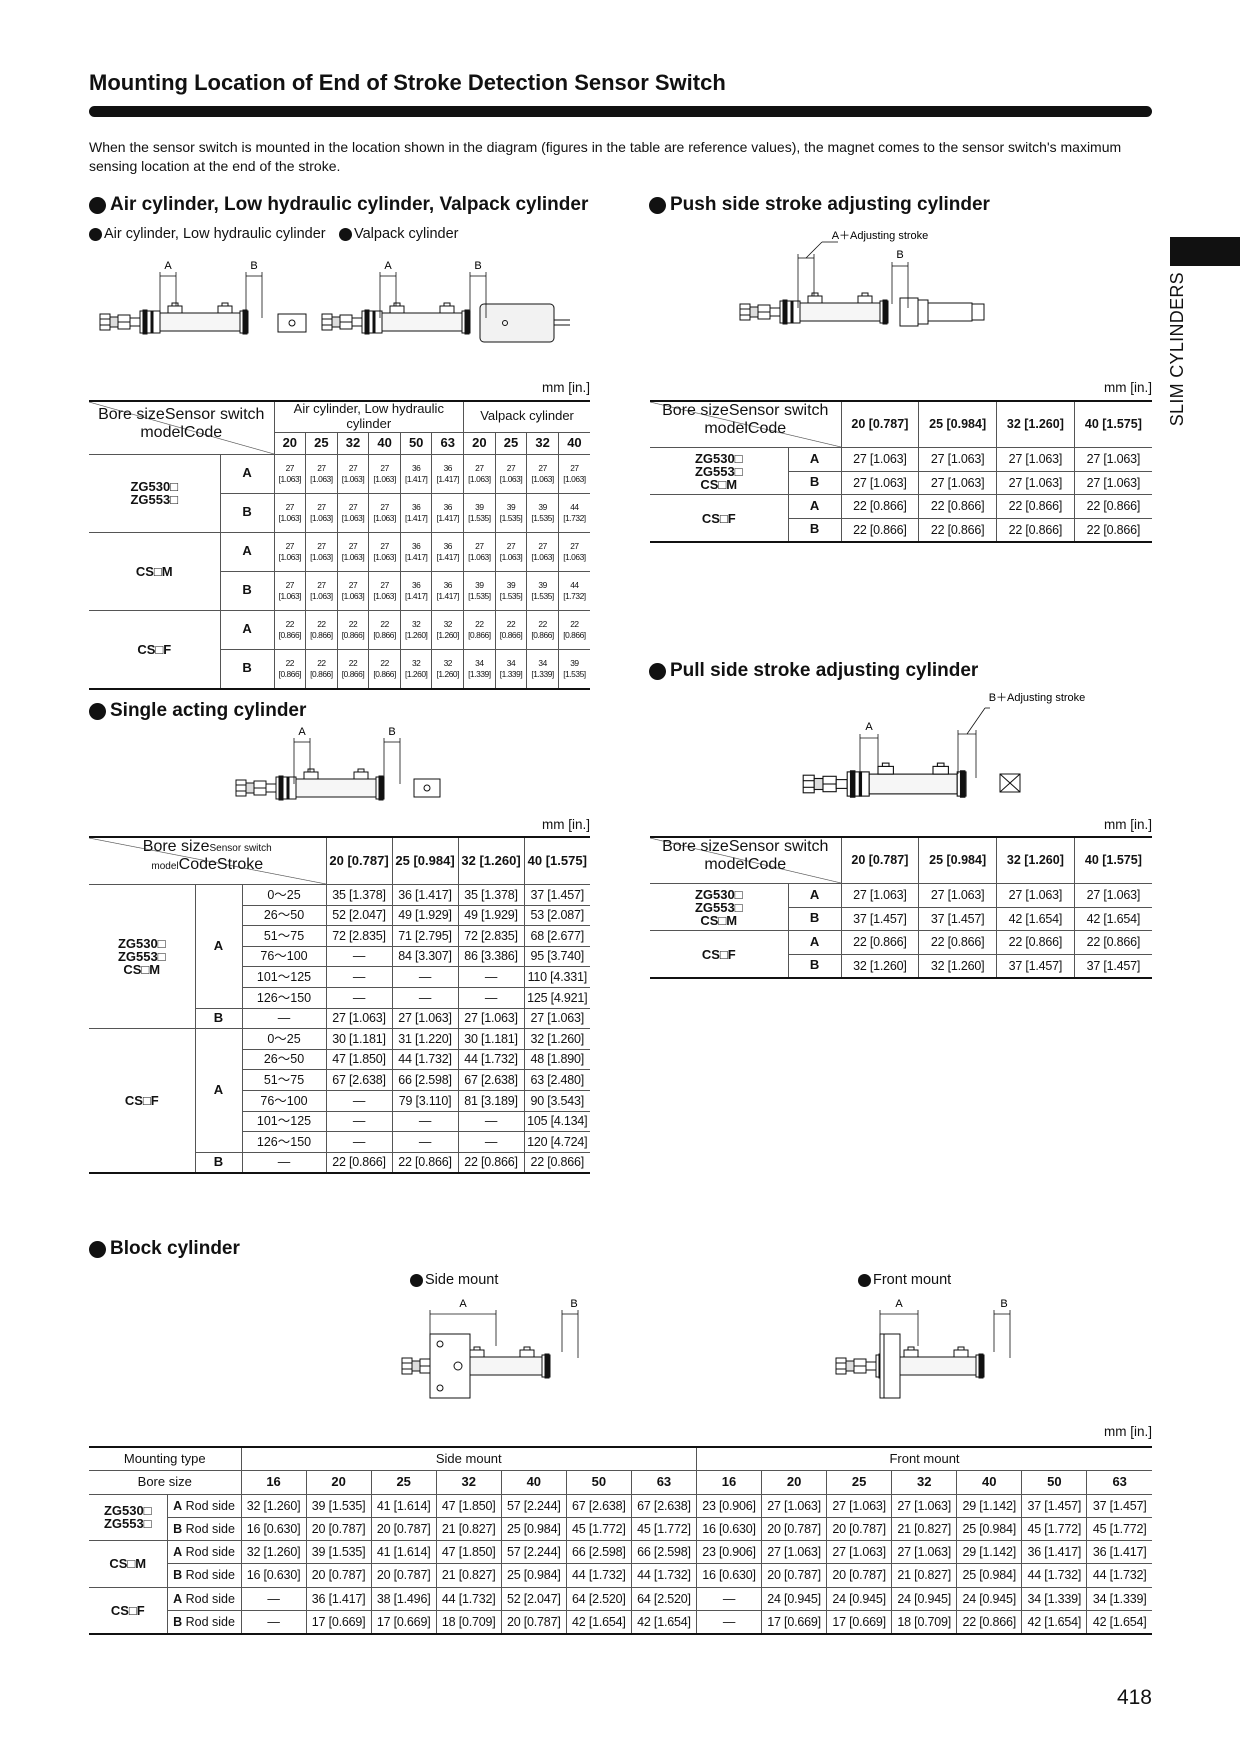 Image resolution: width=1240 pixels, height=1754 pixels. I want to click on section-title: Single acting cylinder, so click(197, 711).